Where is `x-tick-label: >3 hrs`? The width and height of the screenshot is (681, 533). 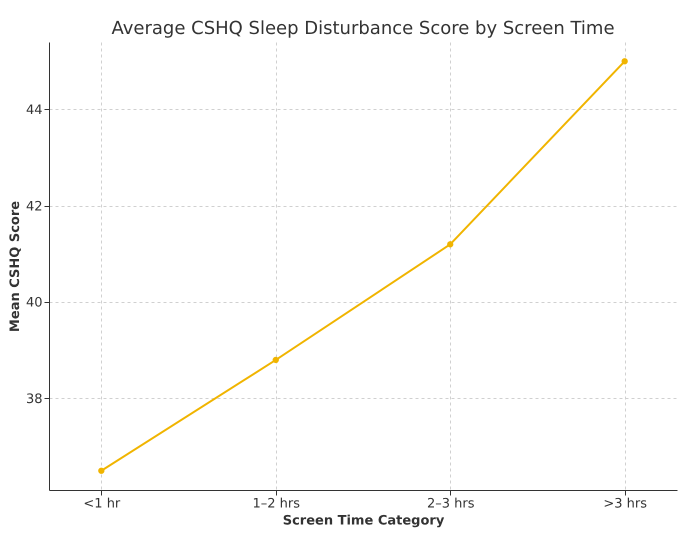
x-tick-label: >3 hrs is located at coordinates (625, 504).